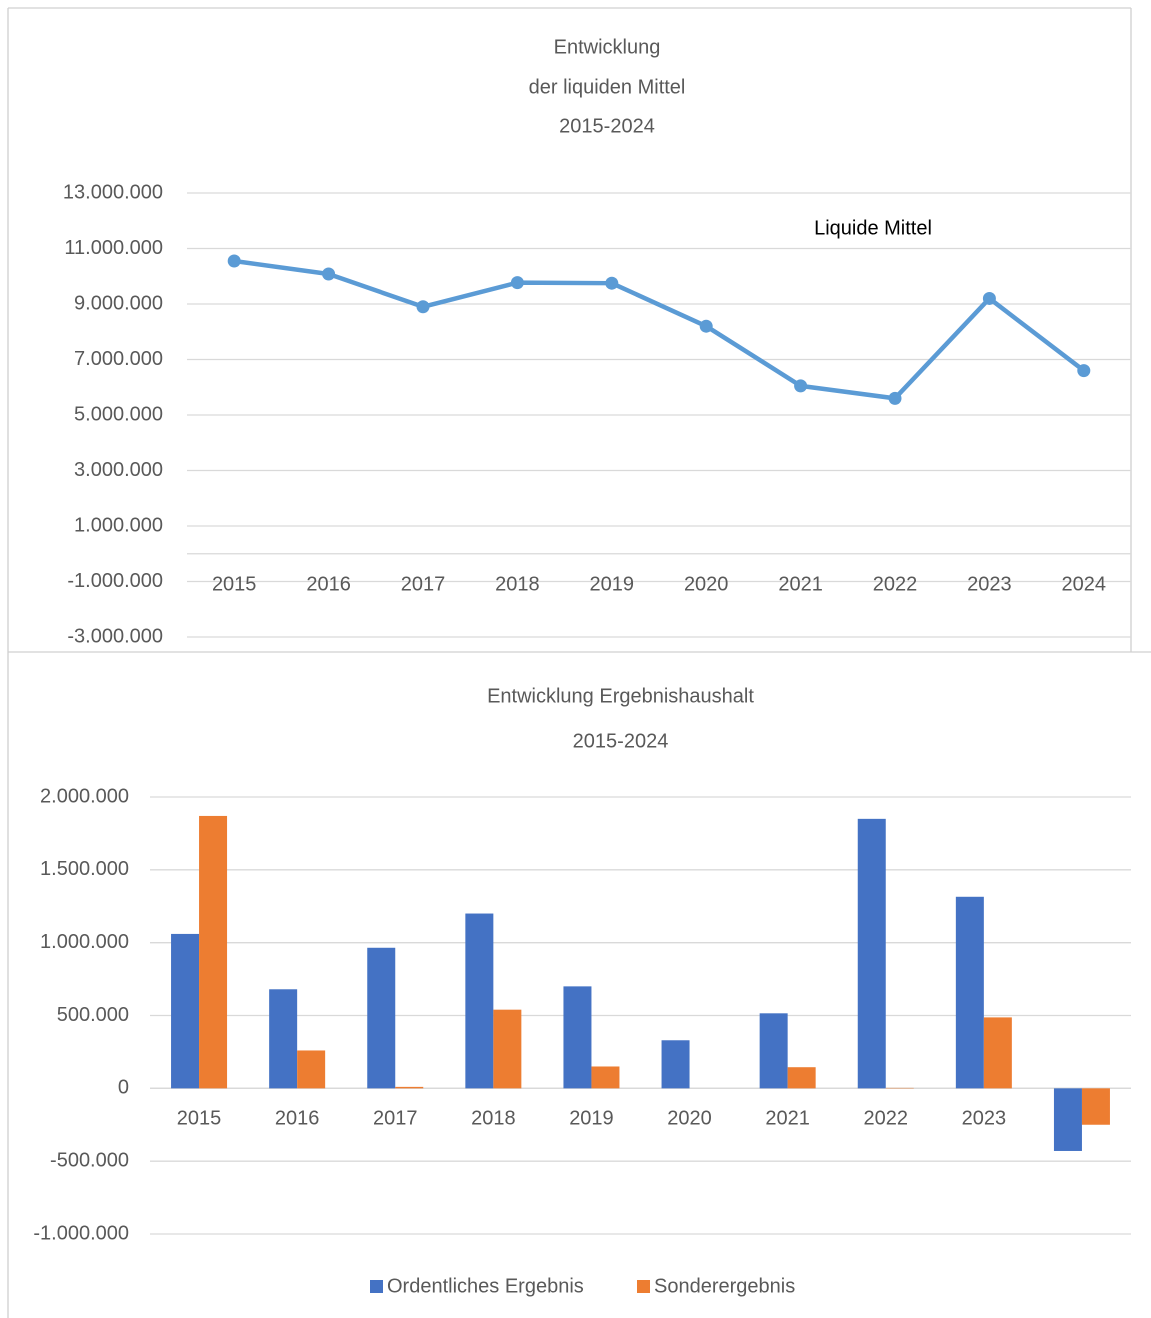 Image resolution: width=1151 pixels, height=1318 pixels. I want to click on y-tick-label: -3.000.000, so click(115, 636).